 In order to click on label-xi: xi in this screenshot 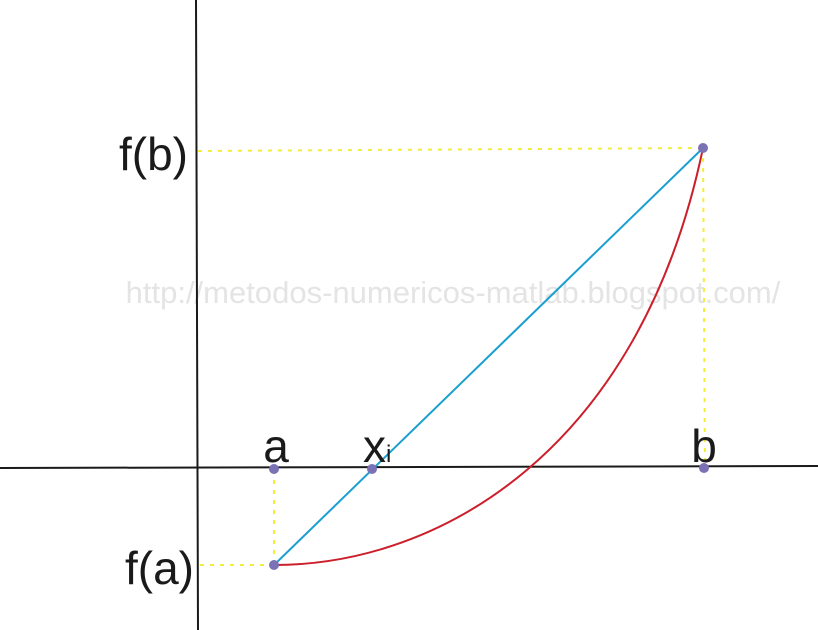, I will do `click(377, 446)`.